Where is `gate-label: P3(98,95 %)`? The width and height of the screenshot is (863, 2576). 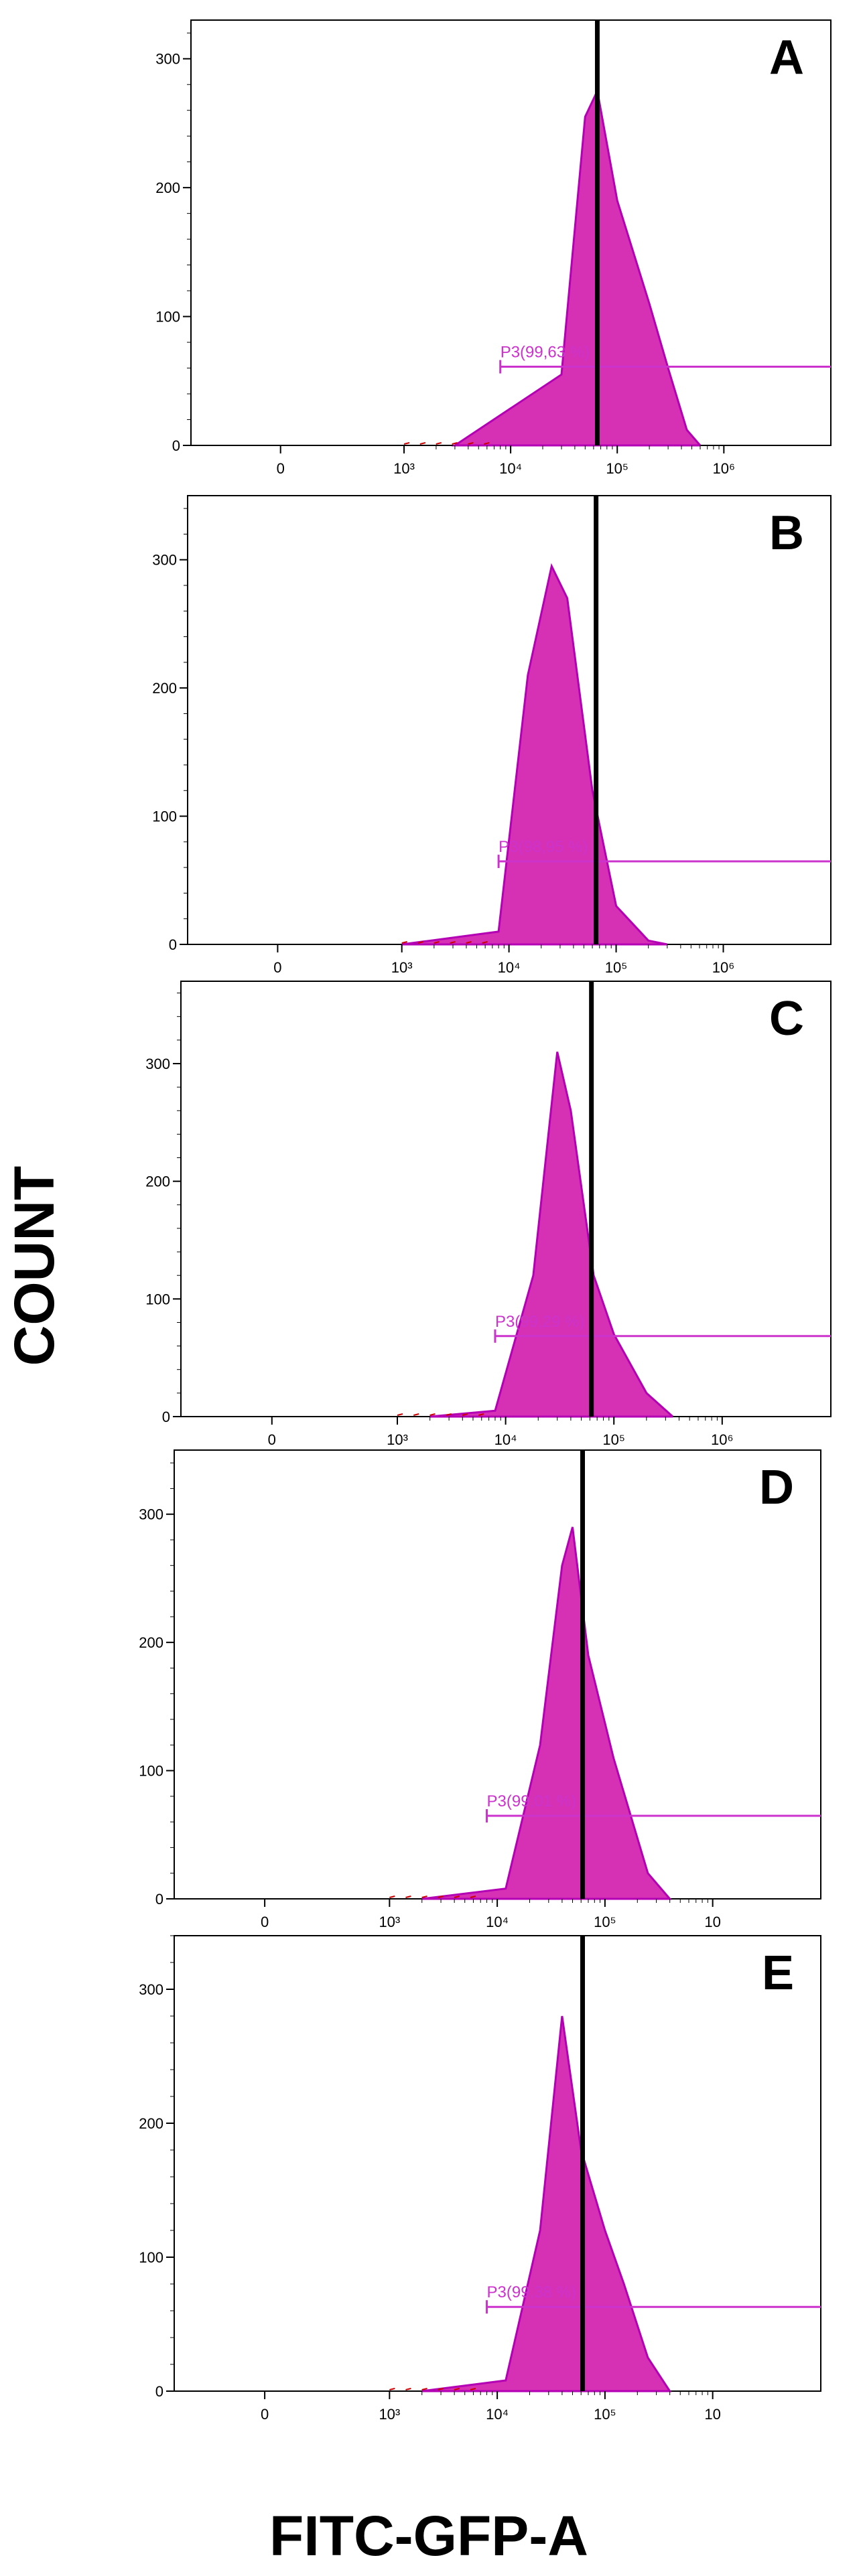 gate-label: P3(98,95 %) is located at coordinates (543, 847).